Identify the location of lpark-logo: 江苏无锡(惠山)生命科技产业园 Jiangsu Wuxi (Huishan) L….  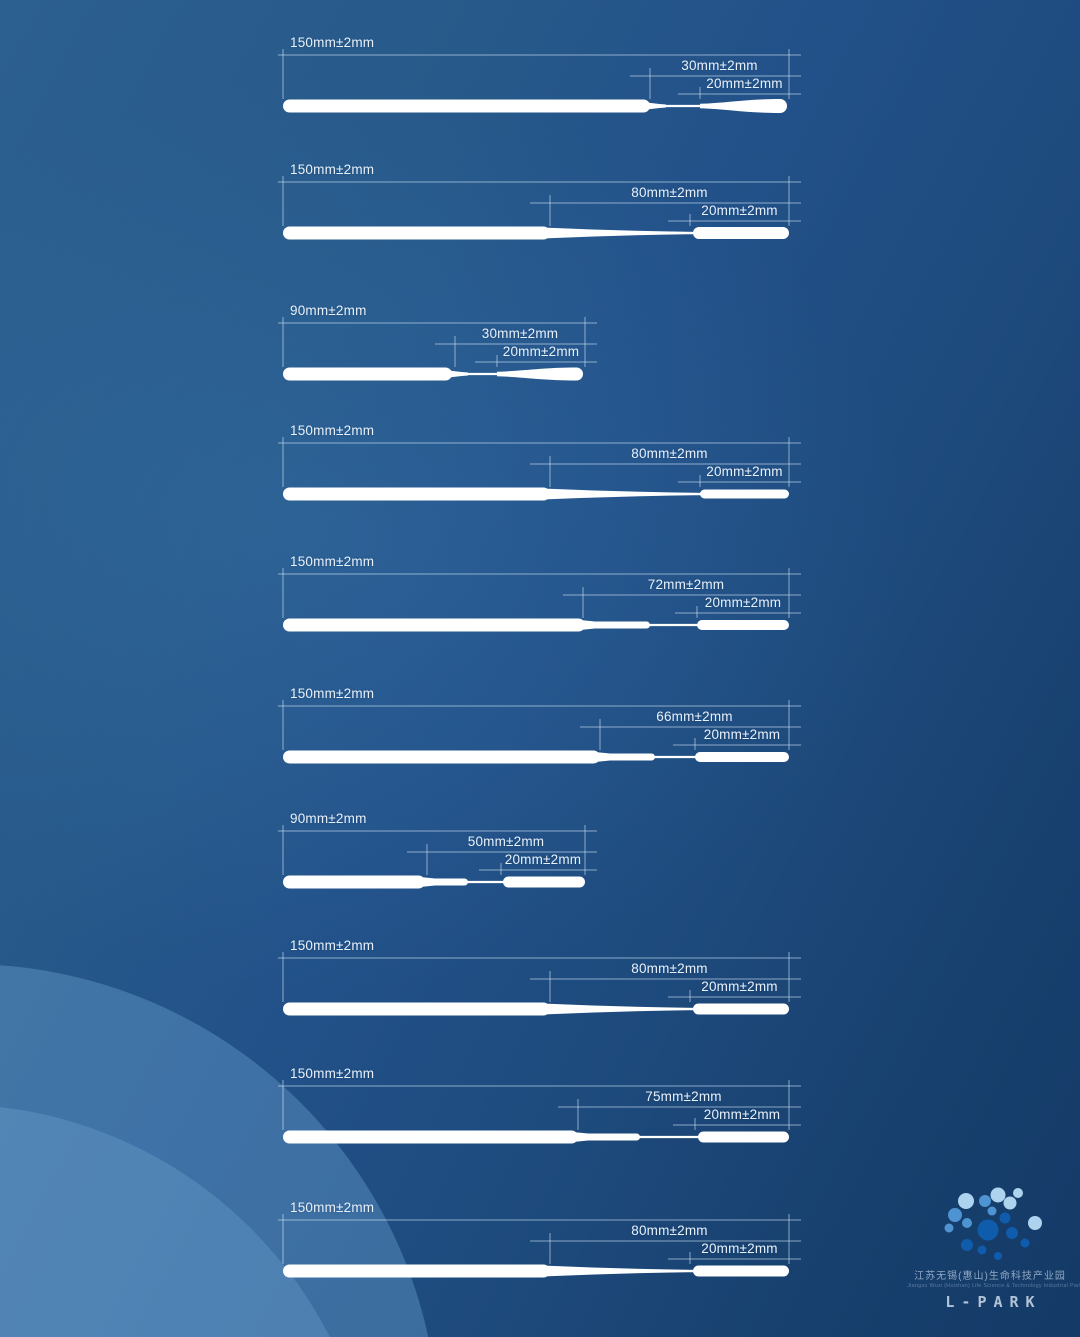
(989, 1247).